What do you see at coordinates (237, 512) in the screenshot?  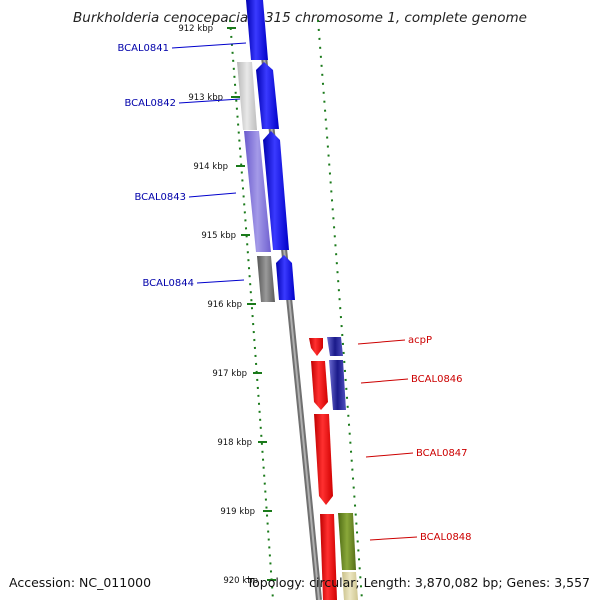 I see `tick-label: 919 kbp` at bounding box center [237, 512].